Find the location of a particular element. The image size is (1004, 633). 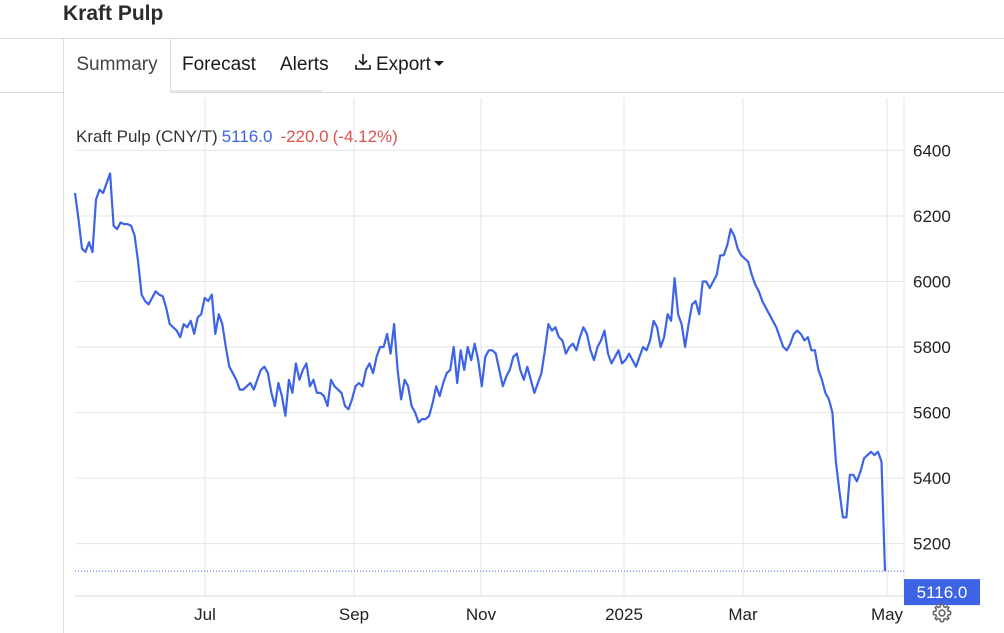

legend-series-name: Kraft Pulp (CNY/T) is located at coordinates (147, 136).